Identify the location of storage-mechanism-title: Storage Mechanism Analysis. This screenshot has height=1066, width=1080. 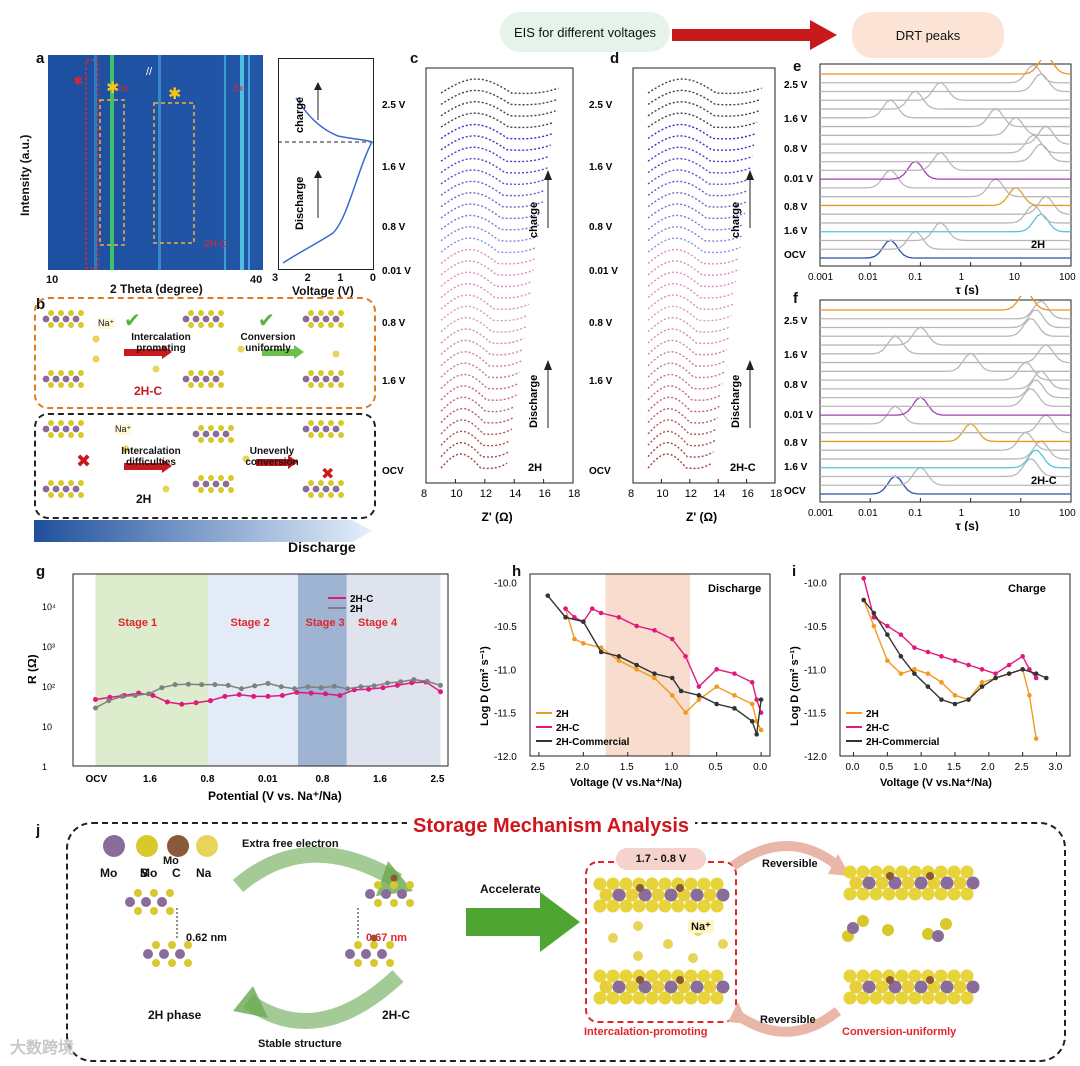
(551, 826).